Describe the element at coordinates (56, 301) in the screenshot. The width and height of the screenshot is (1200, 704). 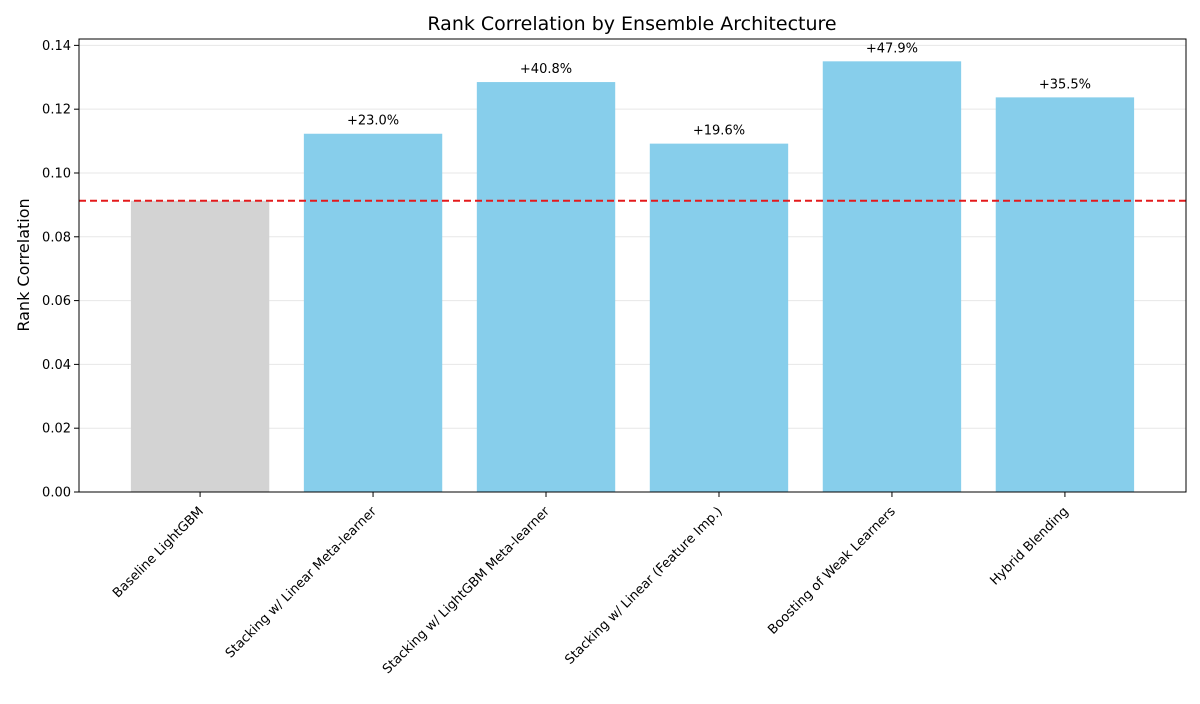
I see `y-tick-label: 0.06` at that location.